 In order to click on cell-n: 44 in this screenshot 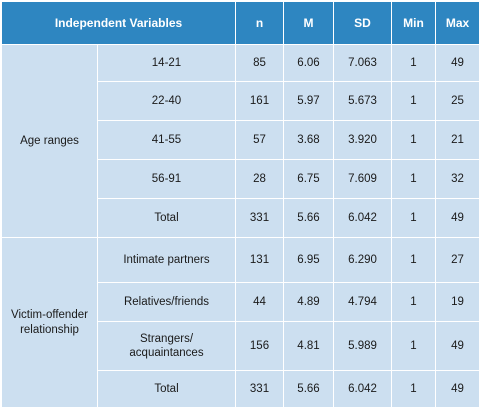, I will do `click(259, 302)`.